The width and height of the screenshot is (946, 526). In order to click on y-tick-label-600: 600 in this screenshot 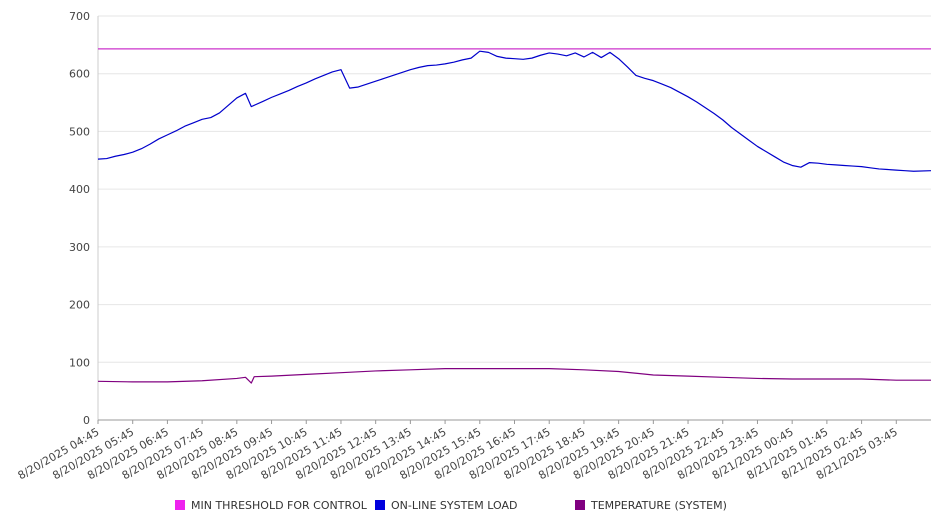, I will do `click(79, 74)`.